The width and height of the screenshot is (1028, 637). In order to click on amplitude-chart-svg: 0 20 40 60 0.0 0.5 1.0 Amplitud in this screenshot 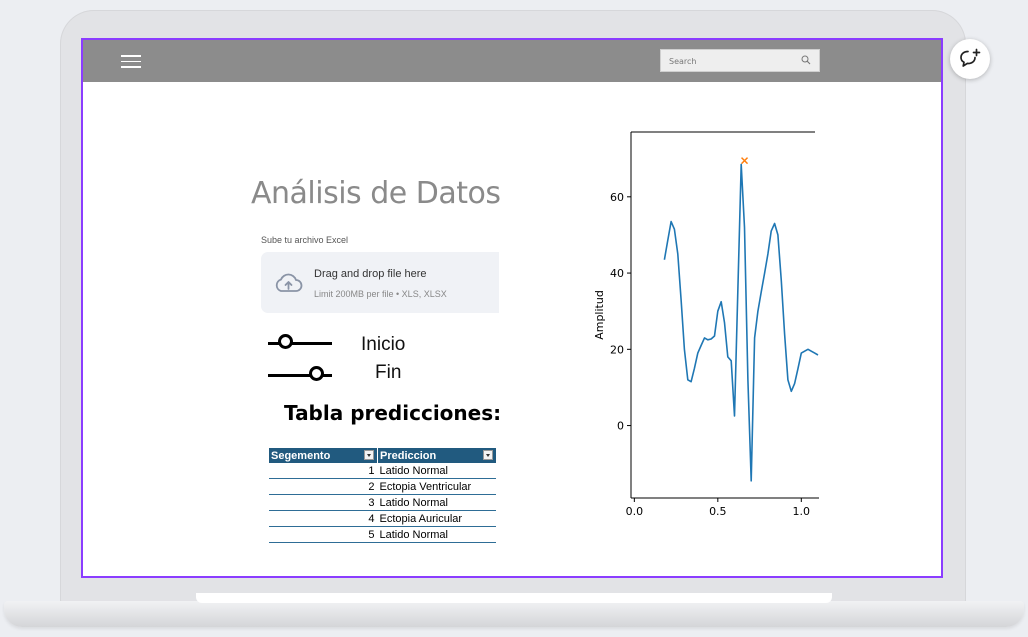, I will do `click(706, 324)`.